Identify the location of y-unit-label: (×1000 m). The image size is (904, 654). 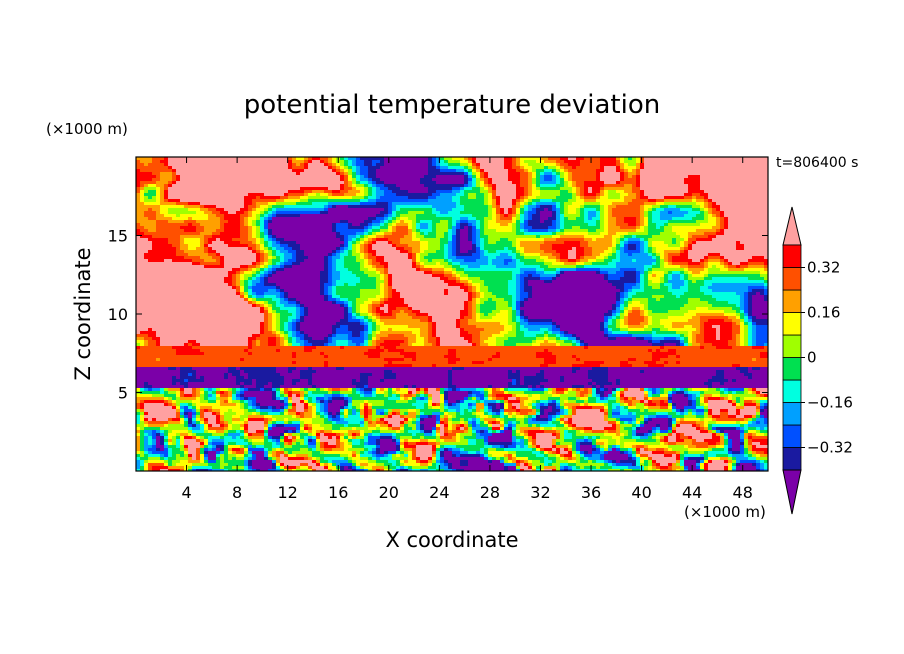
(87, 129).